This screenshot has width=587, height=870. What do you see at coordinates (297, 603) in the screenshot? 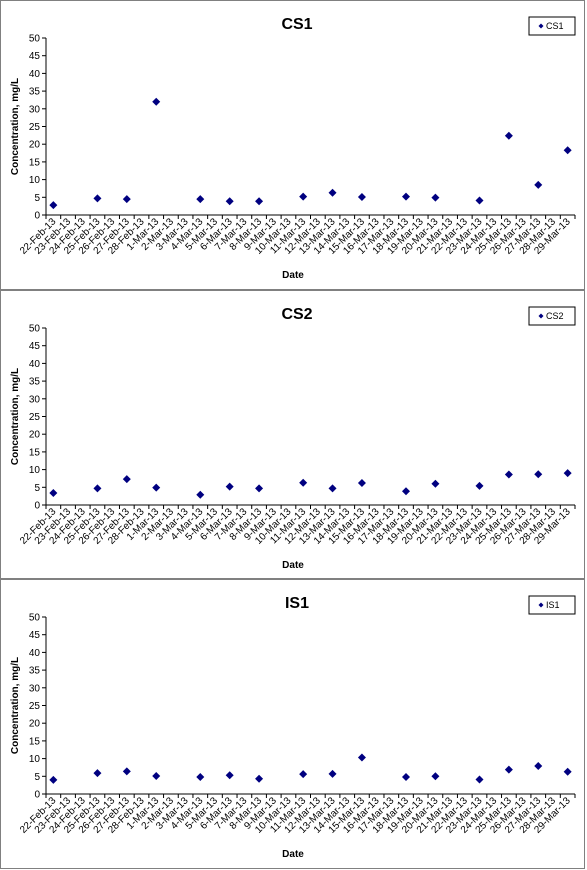
I see `chart-title: IS1` at bounding box center [297, 603].